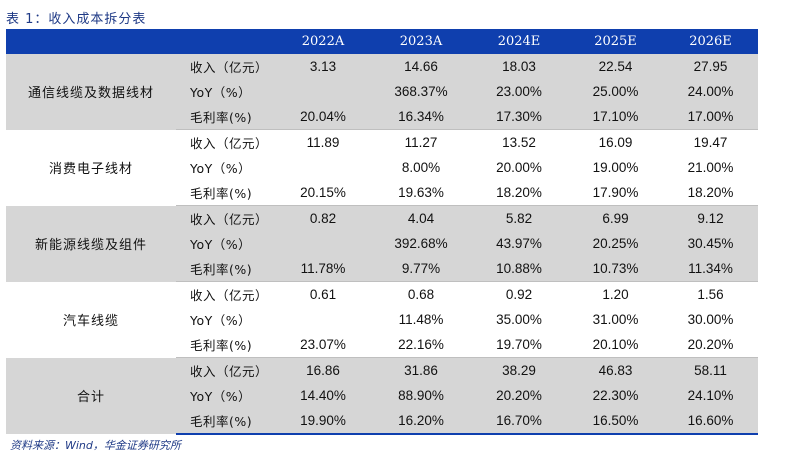 This screenshot has width=796, height=465. I want to click on value-cell: 392.68%, so click(421, 243).